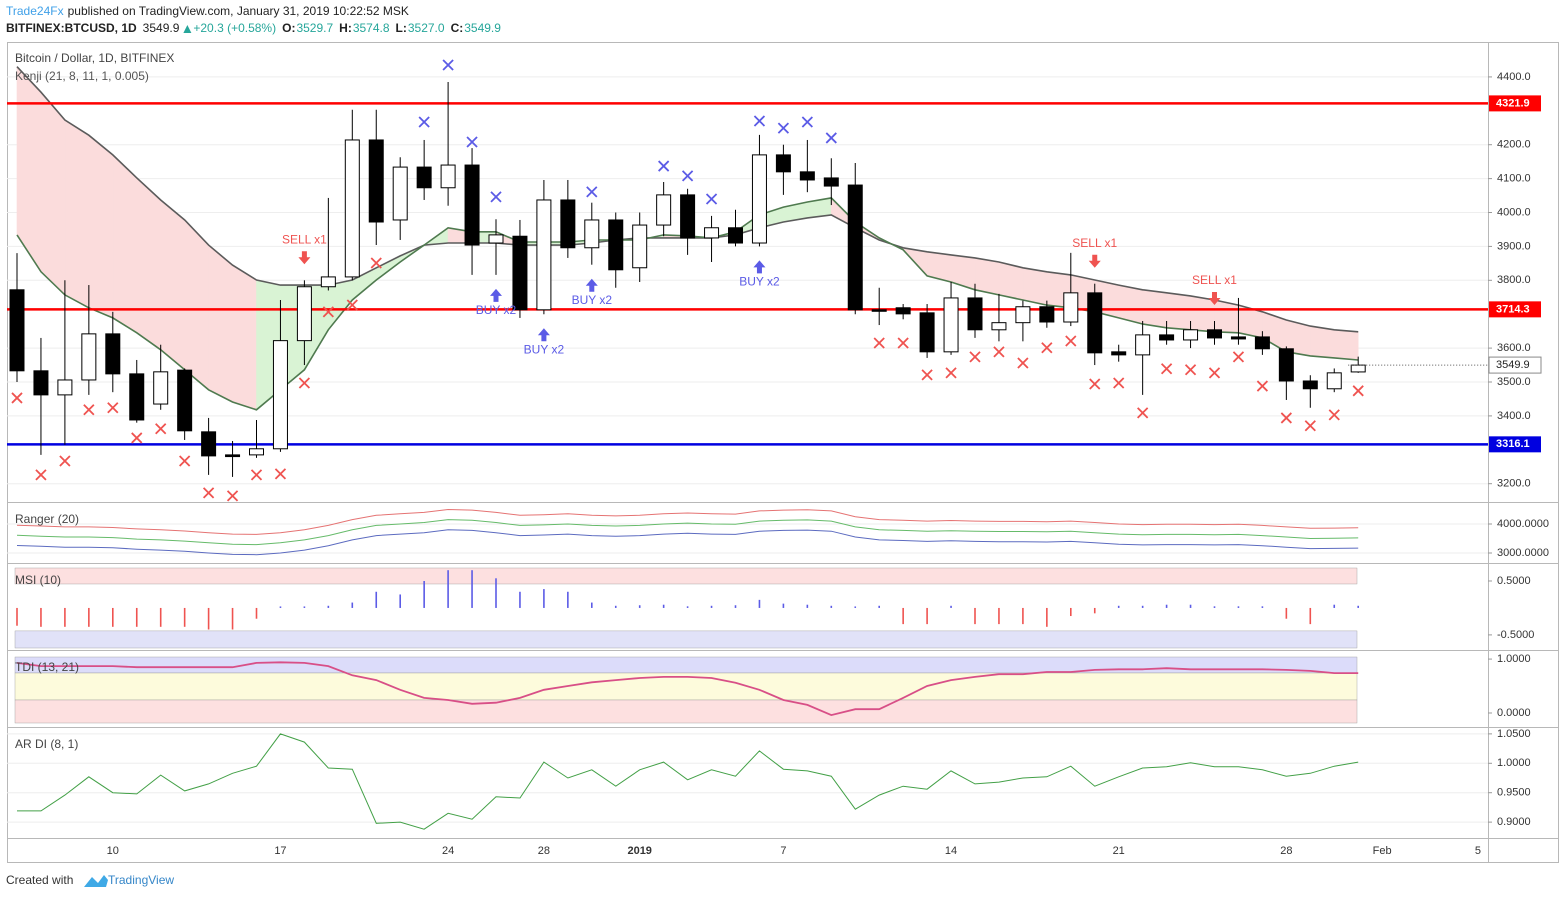 The image size is (1565, 899). I want to click on last-price-badge, so click(1515, 365).